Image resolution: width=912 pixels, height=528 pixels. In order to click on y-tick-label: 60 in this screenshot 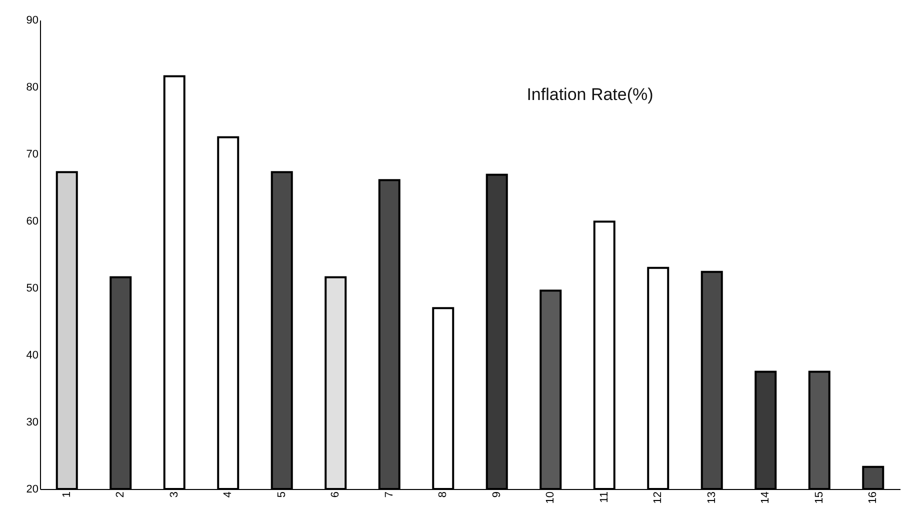, I will do `click(32, 222)`.